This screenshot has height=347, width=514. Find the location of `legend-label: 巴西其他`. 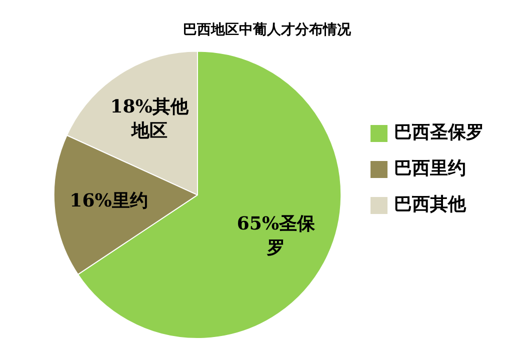

legend-label: 巴西其他 is located at coordinates (430, 205).